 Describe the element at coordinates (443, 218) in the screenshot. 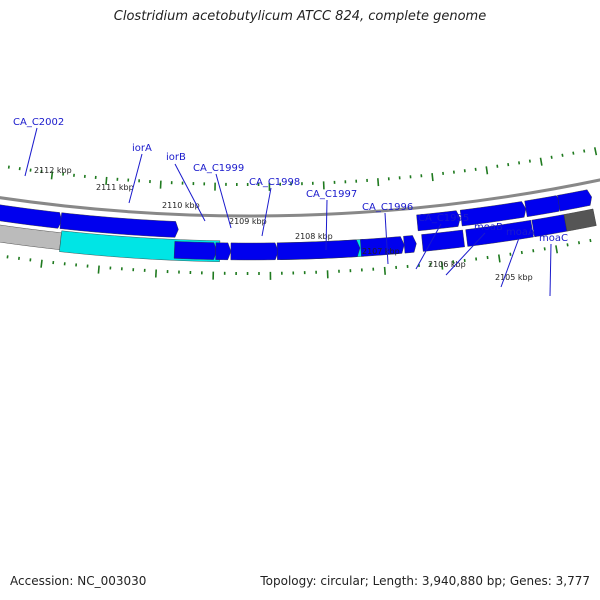

I see `gene-label: CA_C1995` at that location.